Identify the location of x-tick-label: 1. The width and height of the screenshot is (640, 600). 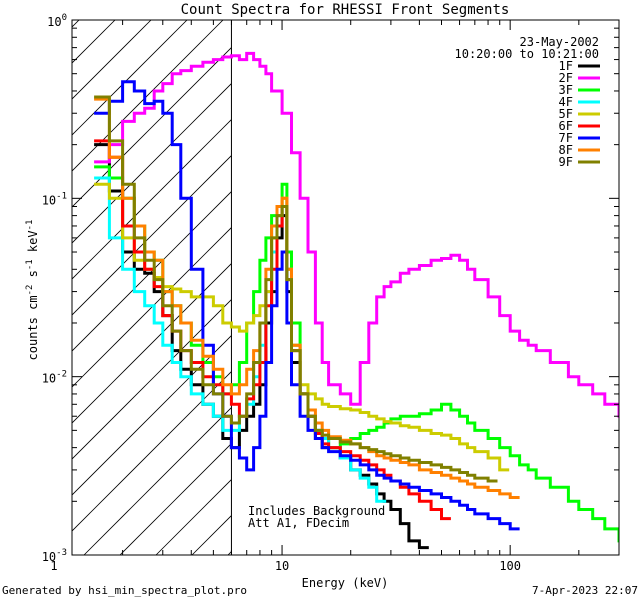
(53, 566).